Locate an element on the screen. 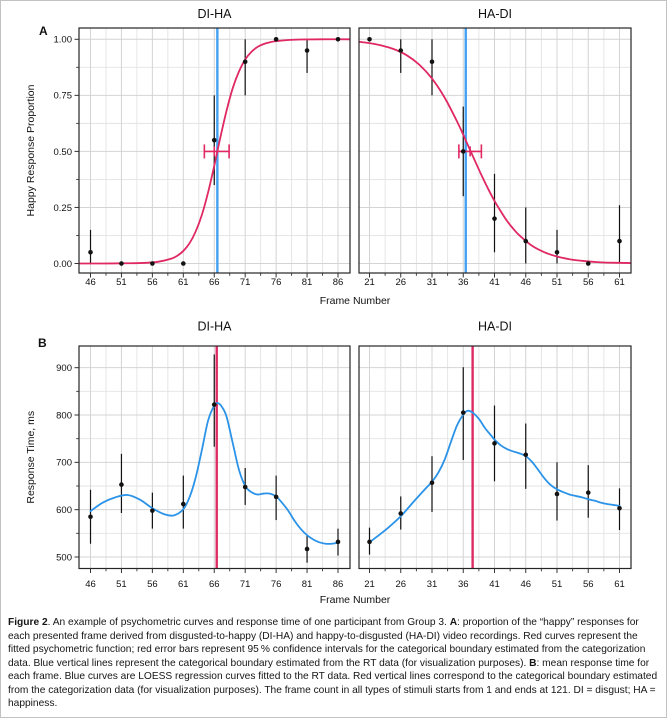 The width and height of the screenshot is (667, 718). y-tick-label: 1.00 is located at coordinates (63, 40).